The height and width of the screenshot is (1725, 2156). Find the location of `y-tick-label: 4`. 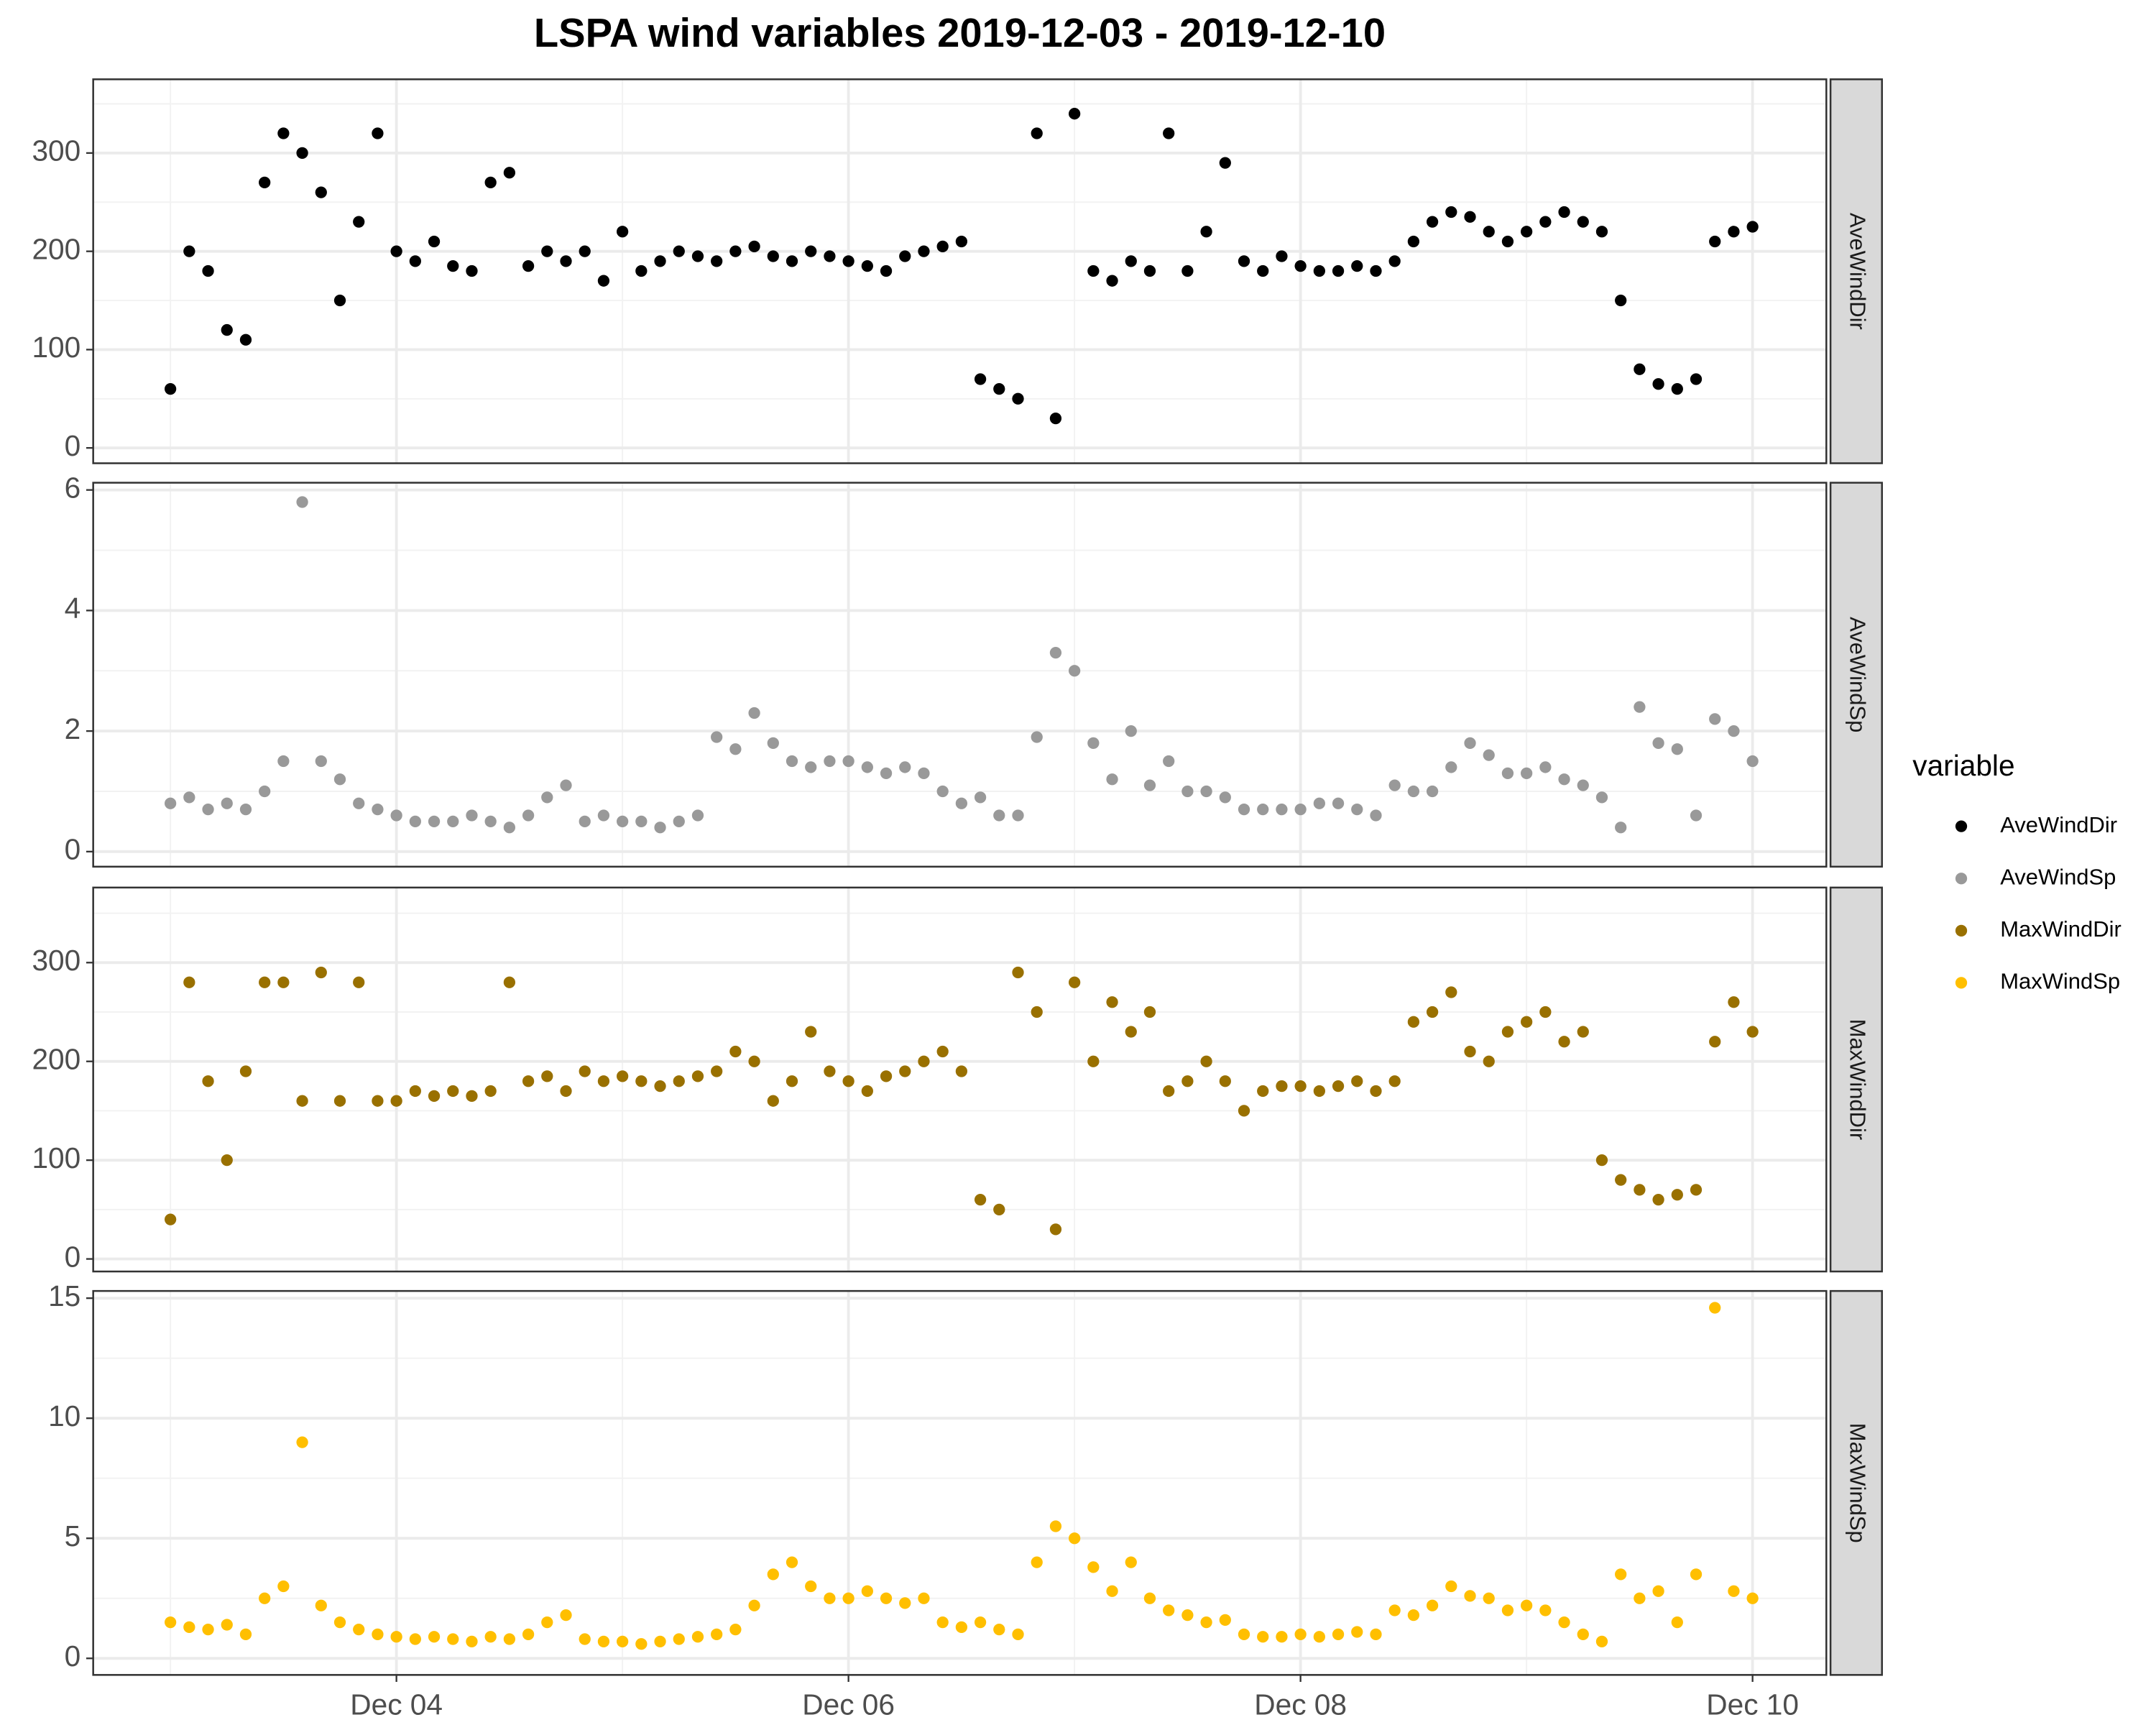

y-tick-label: 4 is located at coordinates (73, 608).